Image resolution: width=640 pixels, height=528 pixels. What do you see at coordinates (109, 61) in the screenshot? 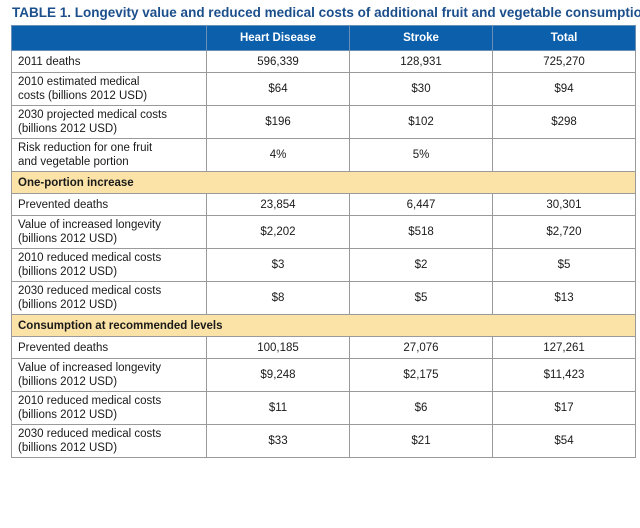
I see `row-label: 2011 deaths` at bounding box center [109, 61].